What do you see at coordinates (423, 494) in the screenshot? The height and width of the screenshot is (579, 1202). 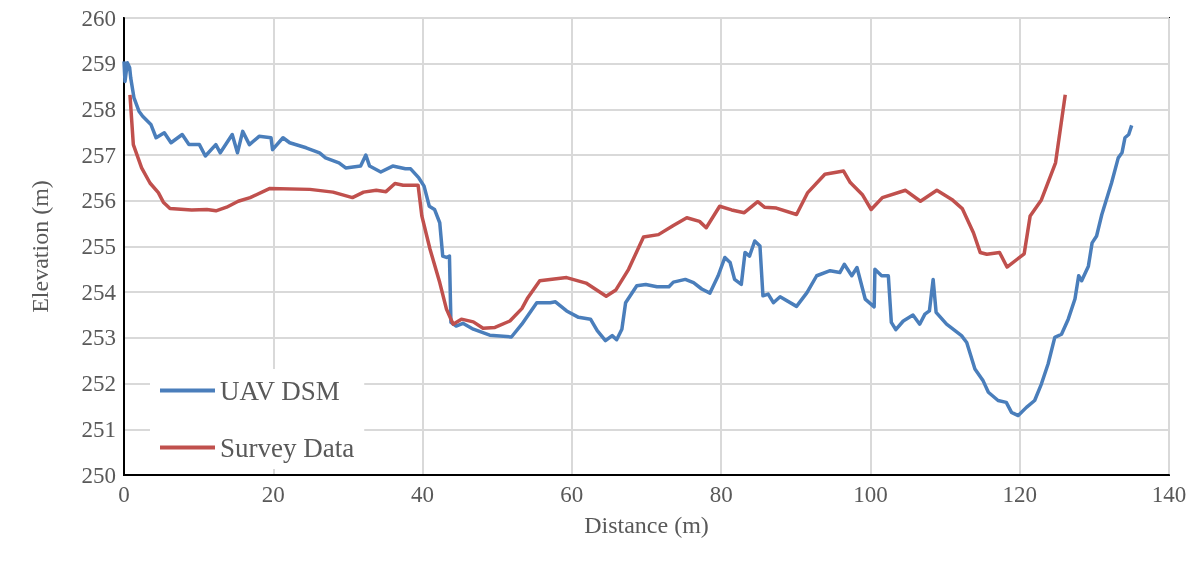 I see `x-tick-label: 40` at bounding box center [423, 494].